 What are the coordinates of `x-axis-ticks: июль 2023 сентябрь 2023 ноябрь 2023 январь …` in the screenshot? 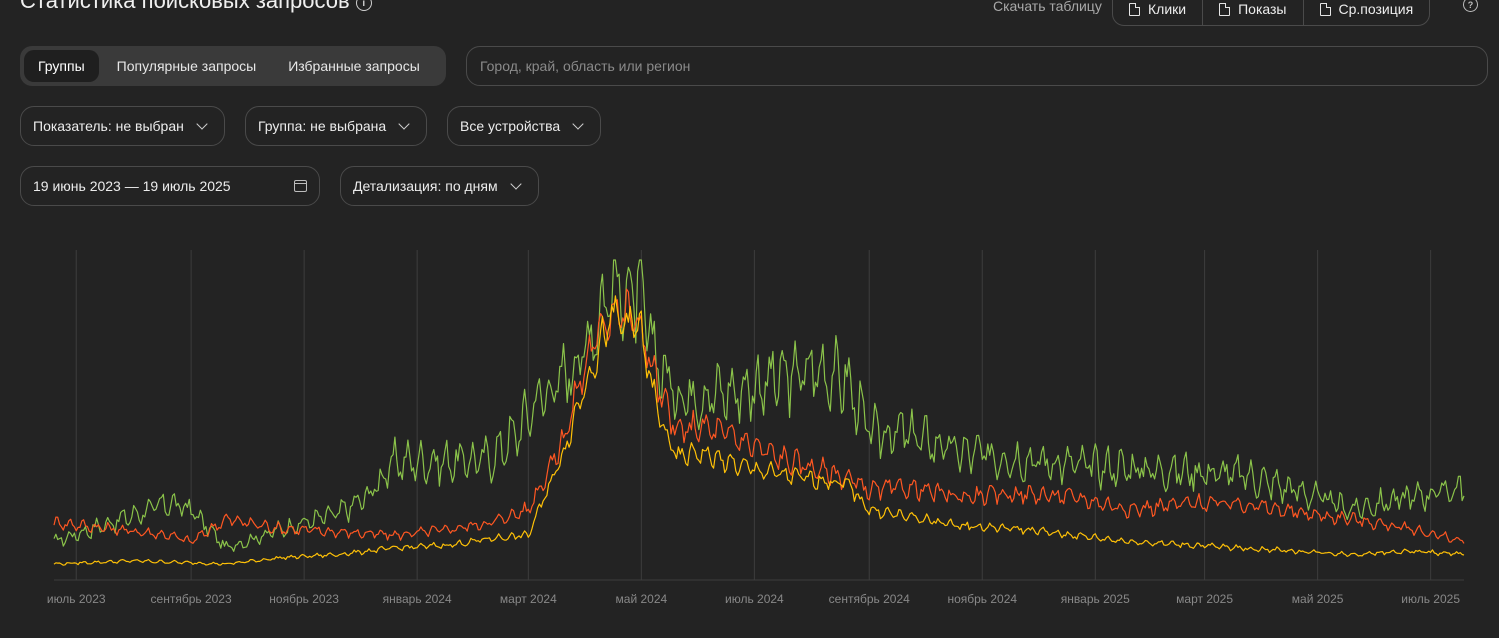 It's located at (753, 599).